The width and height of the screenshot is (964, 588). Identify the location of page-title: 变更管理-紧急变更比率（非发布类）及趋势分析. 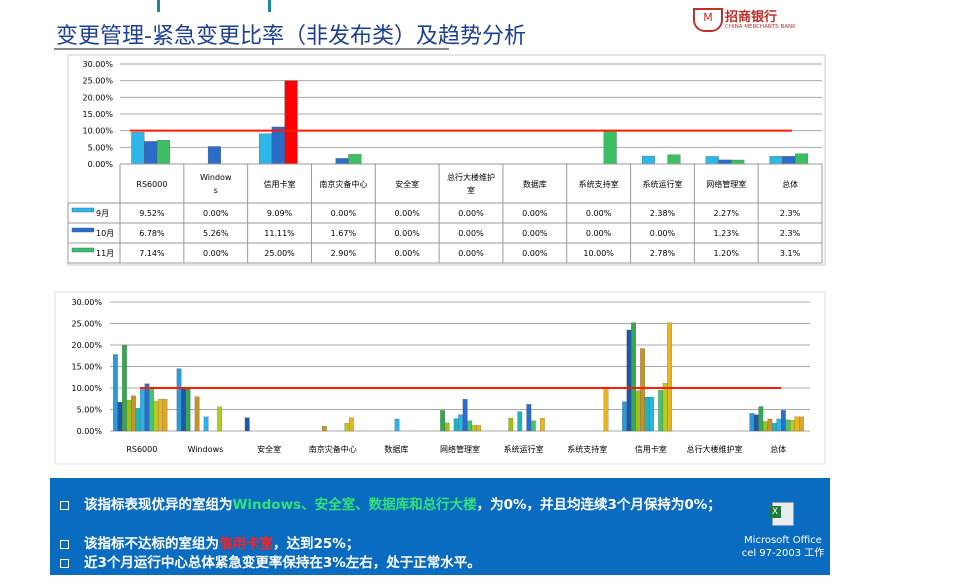
(291, 36).